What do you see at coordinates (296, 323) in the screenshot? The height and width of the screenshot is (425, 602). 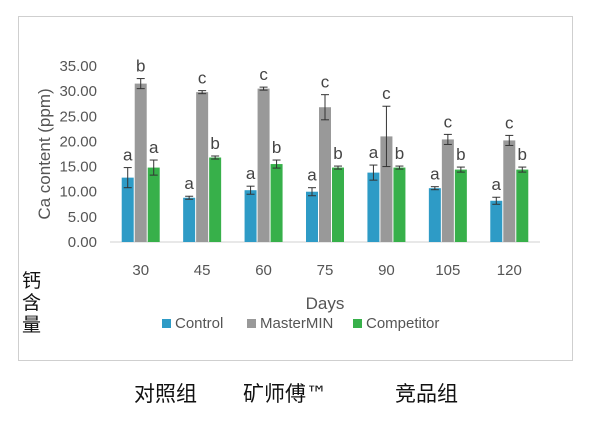 I see `legend-label-mastermin: MasterMIN` at bounding box center [296, 323].